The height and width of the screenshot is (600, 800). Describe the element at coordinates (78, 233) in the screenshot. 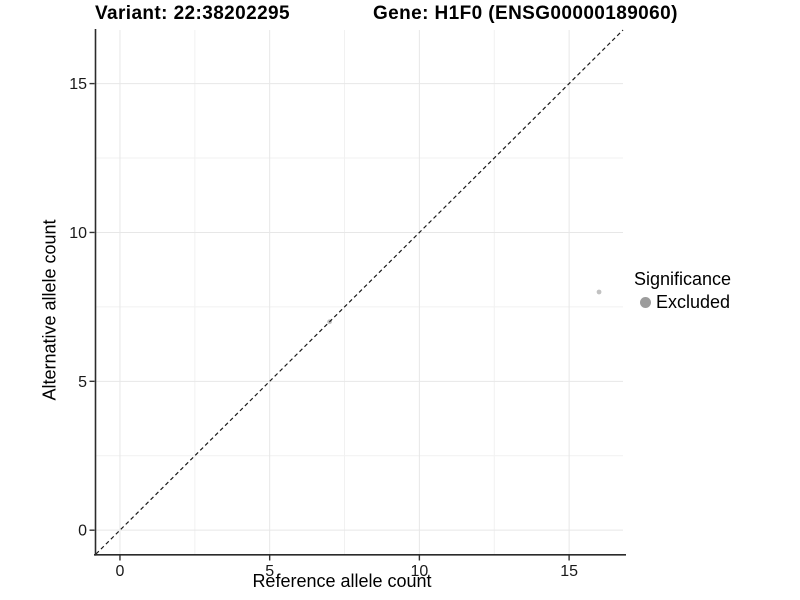

I see `y-tick-label: 10` at that location.